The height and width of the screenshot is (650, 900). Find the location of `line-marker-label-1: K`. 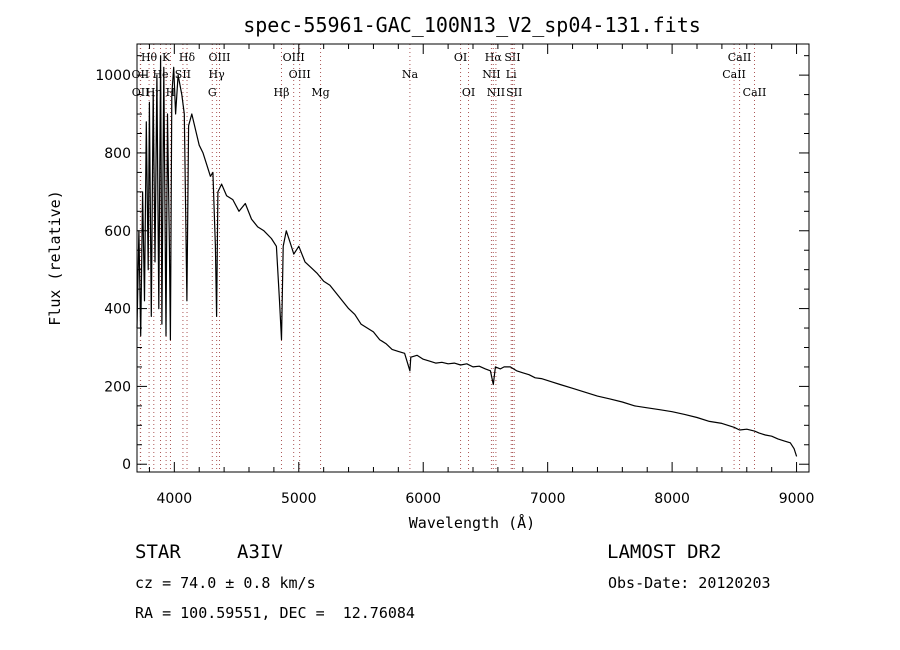

line-marker-label-1: K is located at coordinates (166, 57).